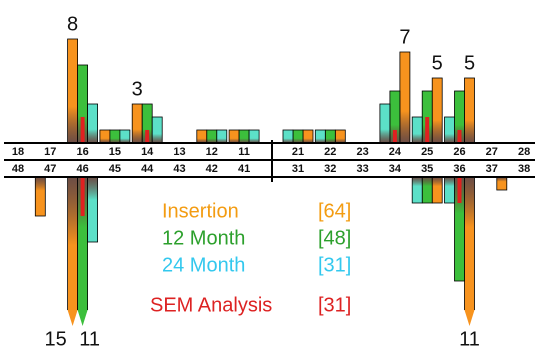  What do you see at coordinates (137, 89) in the screenshot?
I see `value-label: 3` at bounding box center [137, 89].